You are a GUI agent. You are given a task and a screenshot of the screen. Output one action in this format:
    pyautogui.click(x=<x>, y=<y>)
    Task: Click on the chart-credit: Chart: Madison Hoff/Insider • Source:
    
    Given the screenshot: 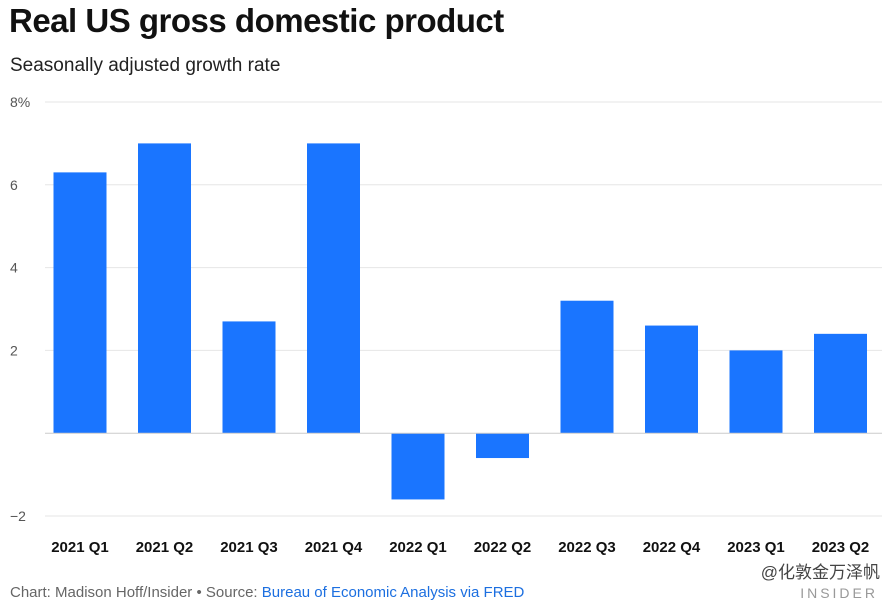 What is the action you would take?
    pyautogui.click(x=134, y=592)
    